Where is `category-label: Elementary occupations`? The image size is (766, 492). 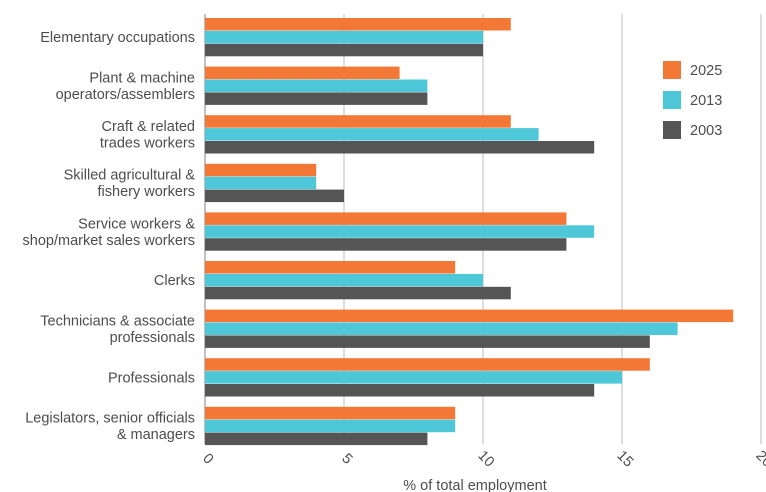 category-label: Elementary occupations is located at coordinates (117, 38).